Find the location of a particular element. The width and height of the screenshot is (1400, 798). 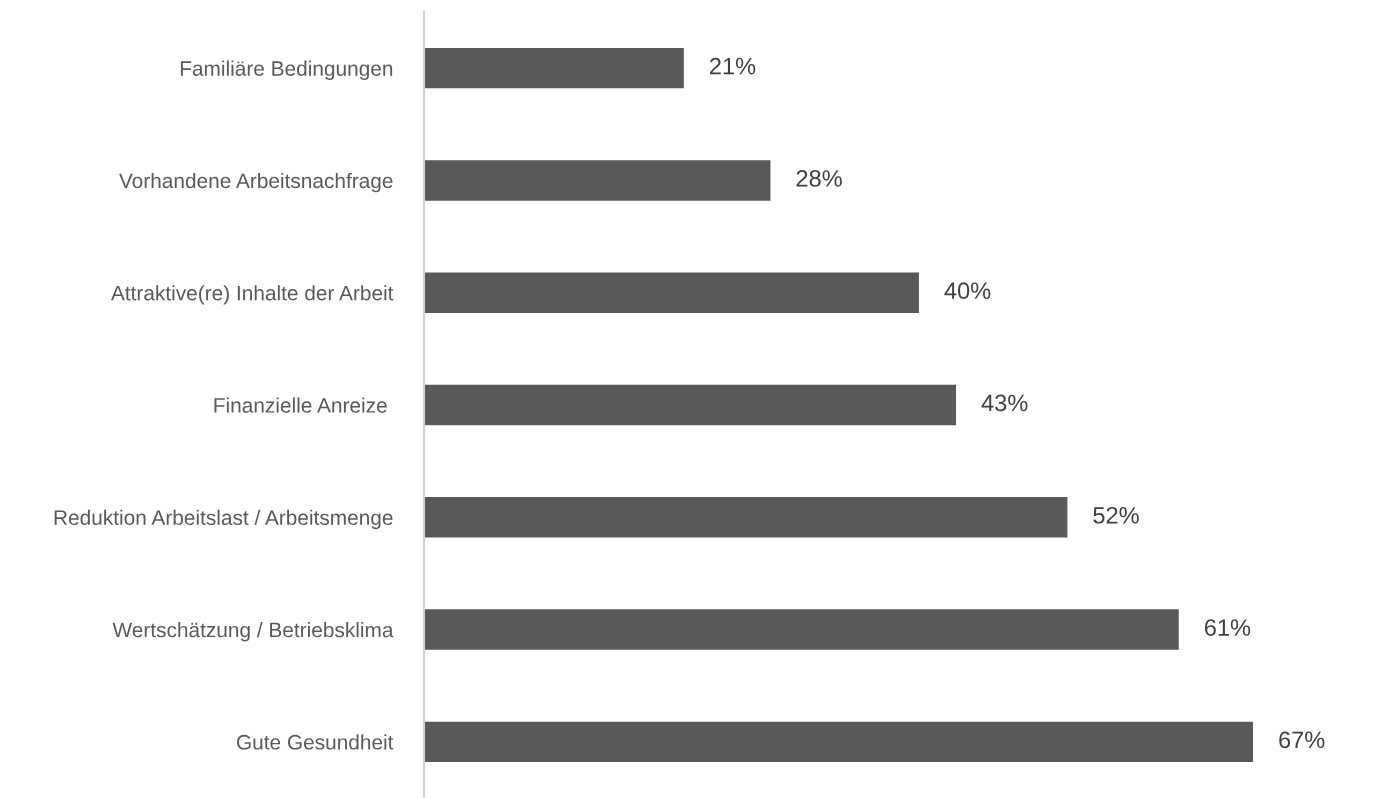

y-tick-label: Vorhandene Arbeitsnachfrage is located at coordinates (256, 182).